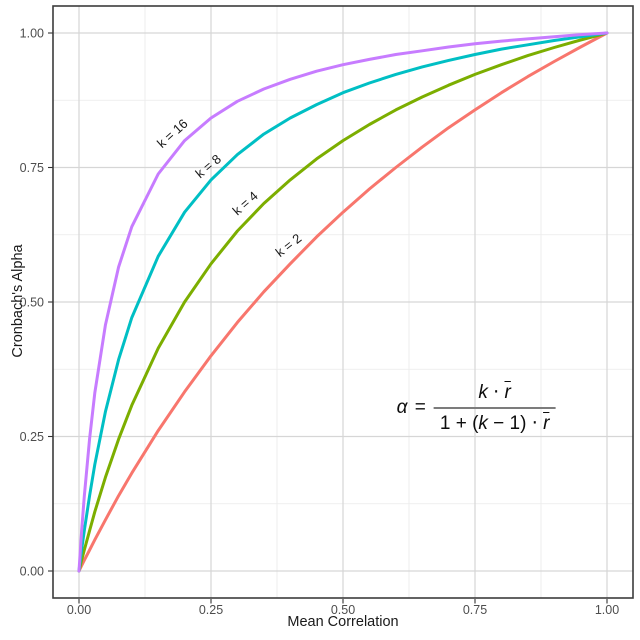 The image size is (640, 640). Describe the element at coordinates (475, 610) in the screenshot. I see `x-axis-tick-label: 0.75` at that location.